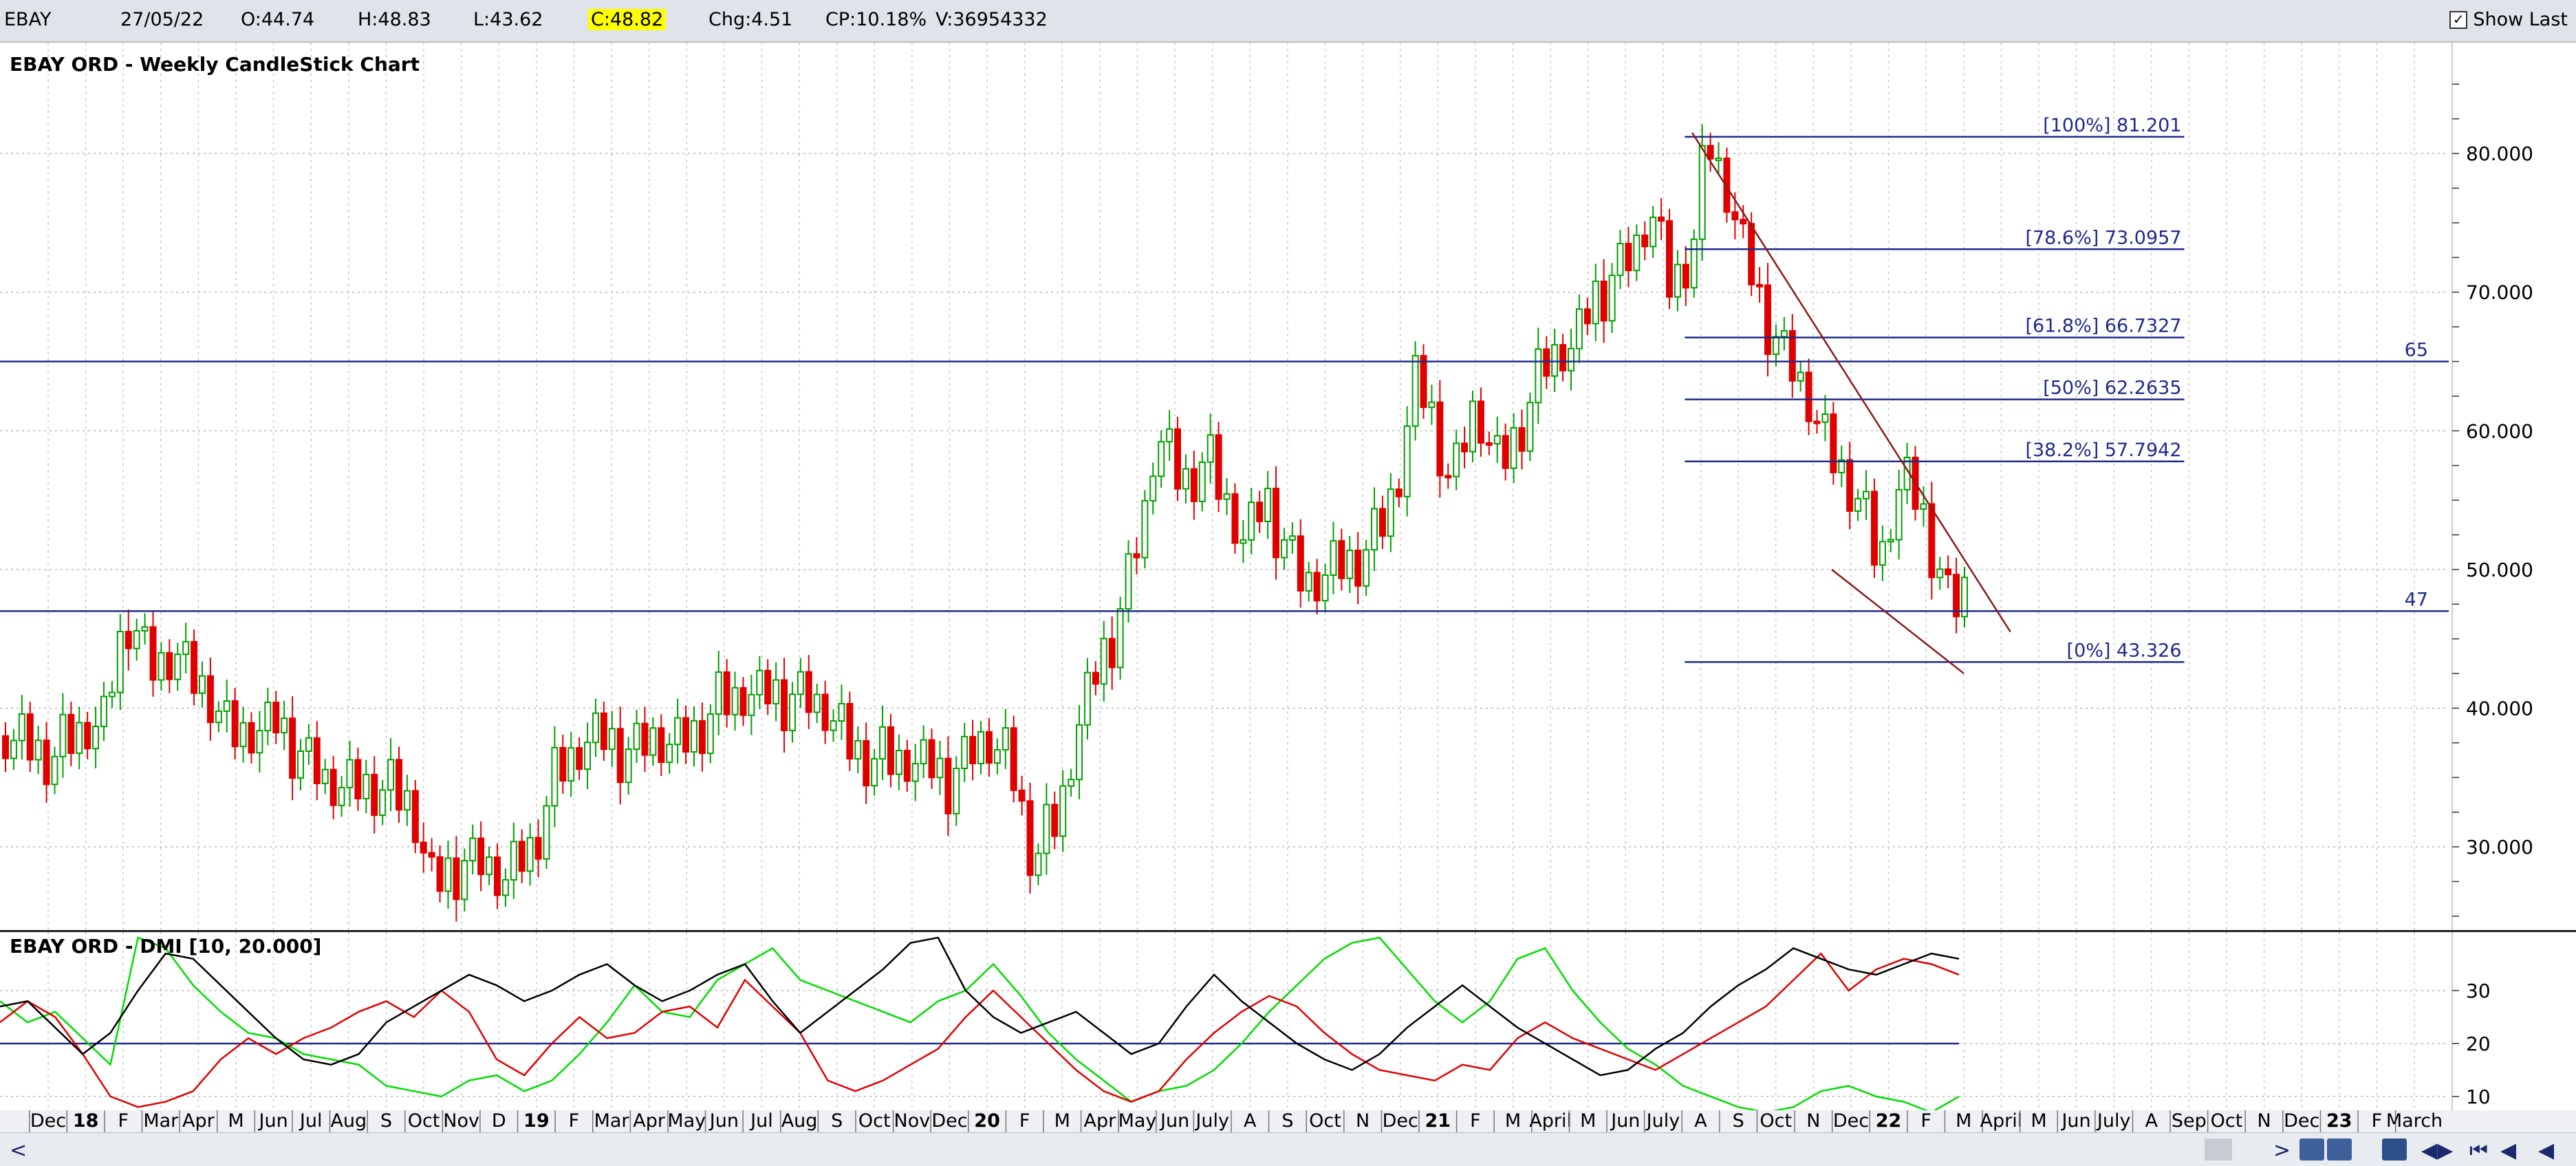  Describe the element at coordinates (1363, 1121) in the screenshot. I see `date-label: N` at that location.